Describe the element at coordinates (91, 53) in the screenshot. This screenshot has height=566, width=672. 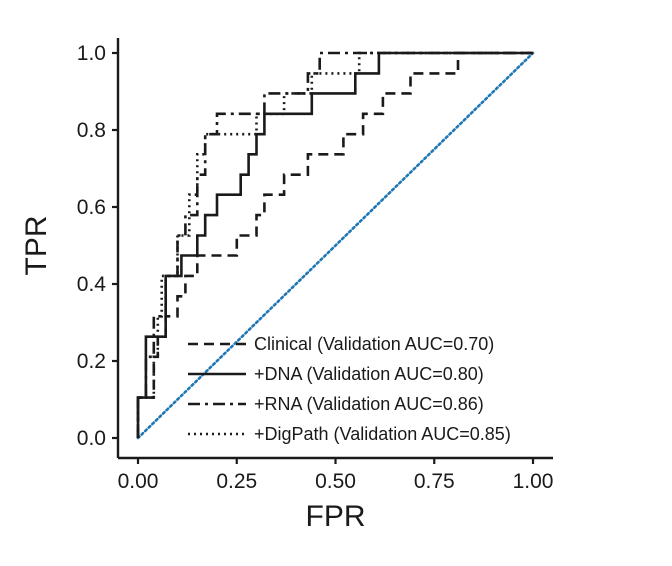
I see `y-tick-label: 1.0` at that location.